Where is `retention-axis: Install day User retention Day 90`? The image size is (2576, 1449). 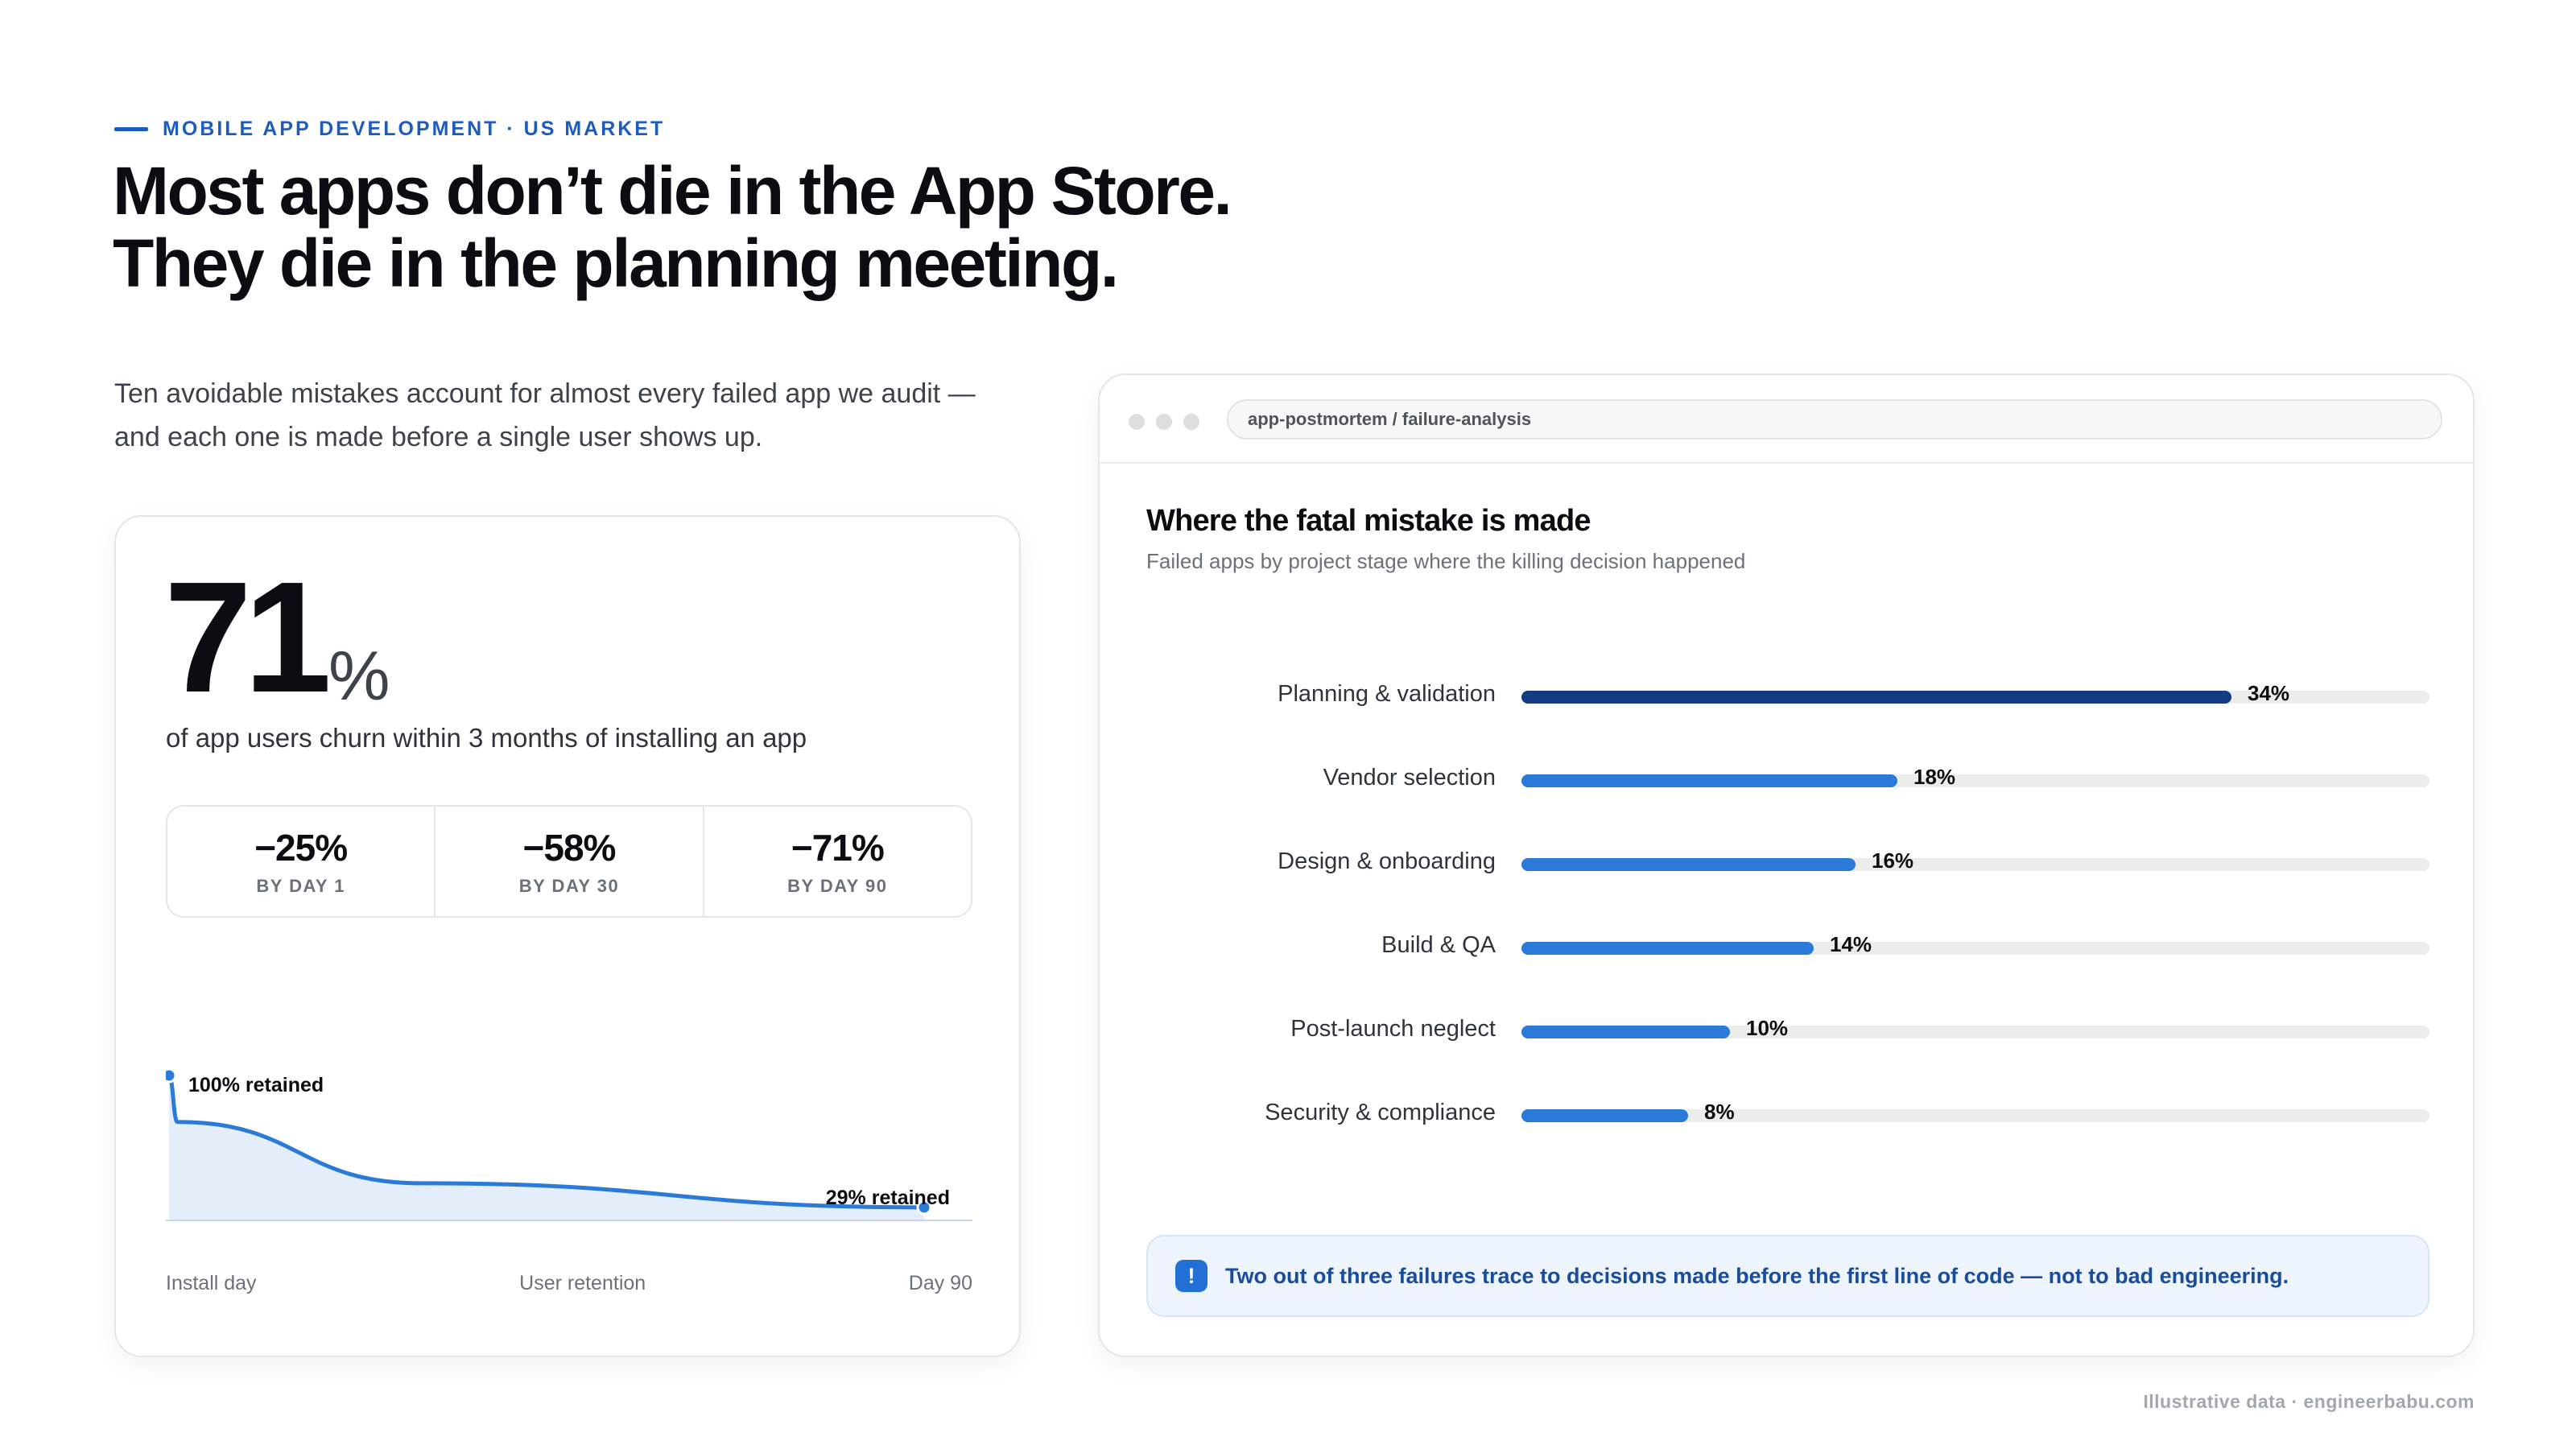
retention-axis: Install day User retention Day 90 is located at coordinates (569, 1283).